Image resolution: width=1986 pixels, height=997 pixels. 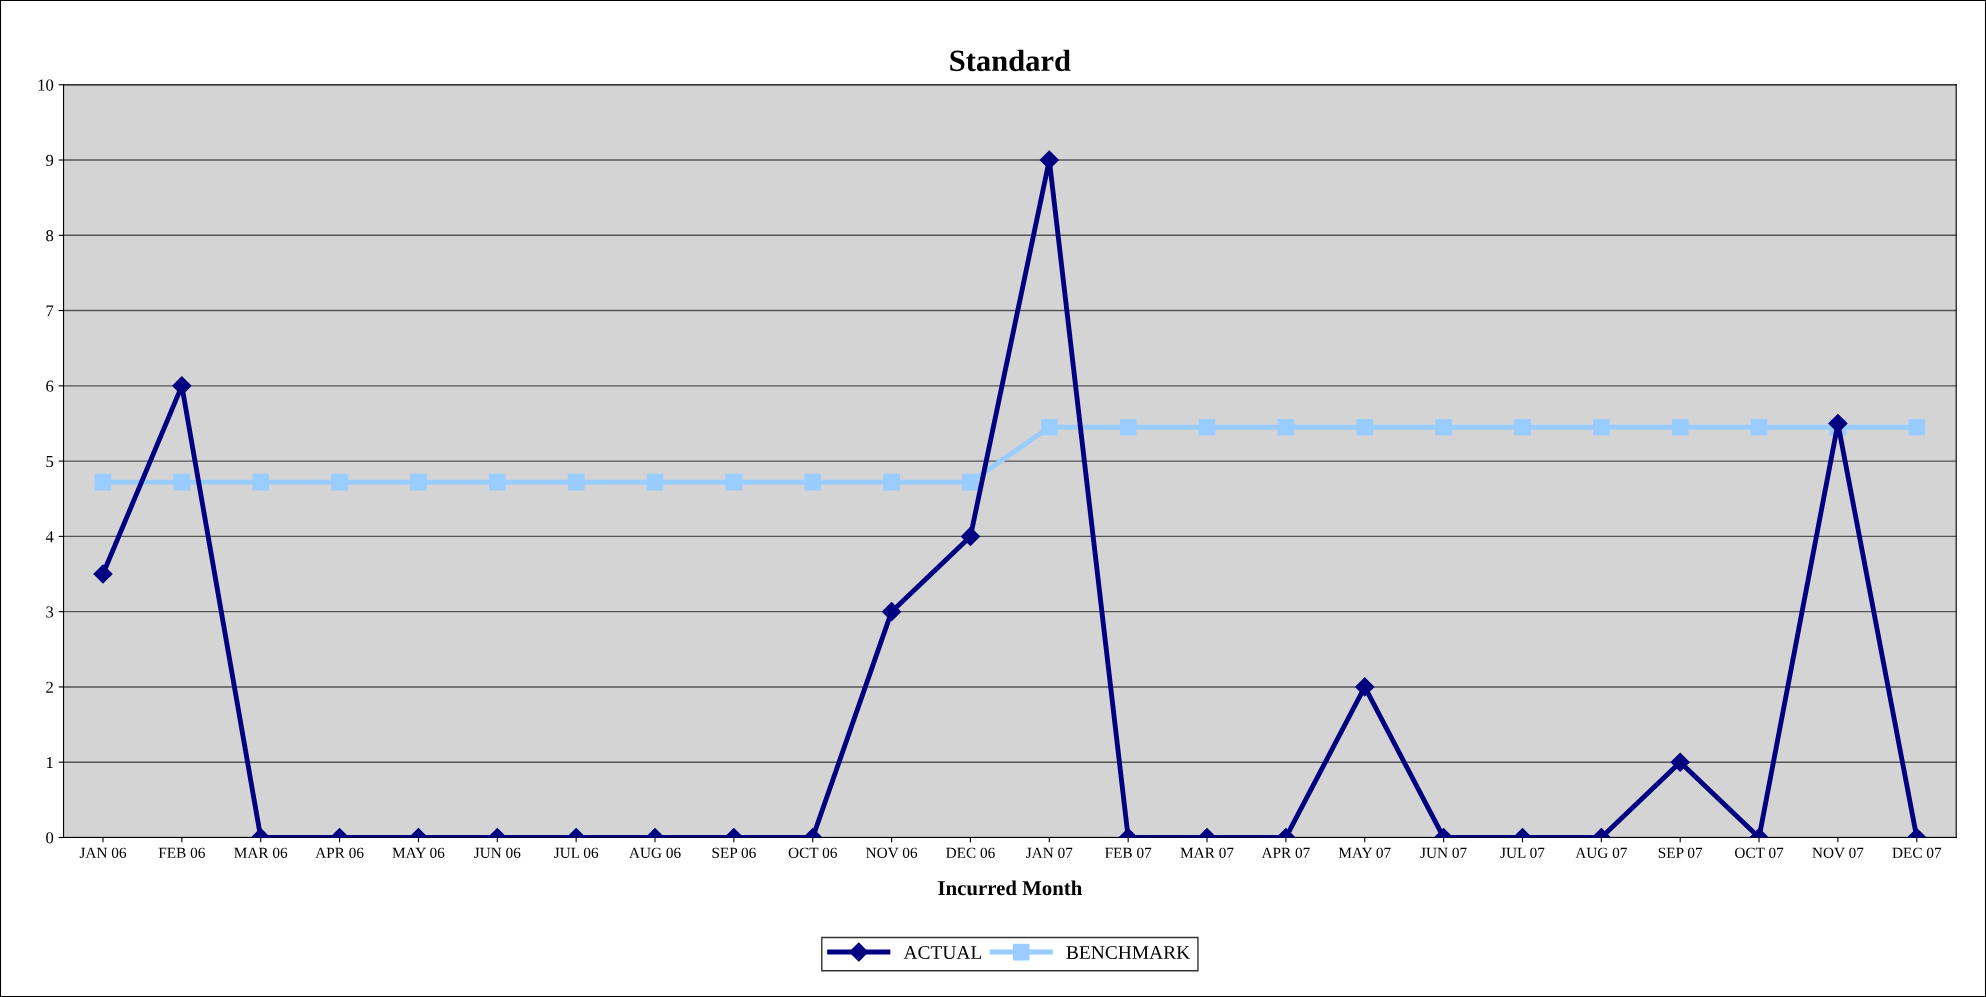 What do you see at coordinates (50, 386) in the screenshot?
I see `y-tick-label: 6` at bounding box center [50, 386].